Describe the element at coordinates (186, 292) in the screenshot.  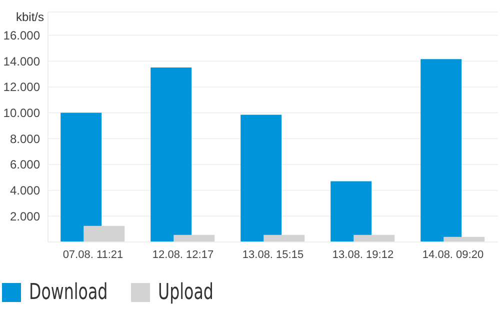
I see `legend-label: Upload` at that location.